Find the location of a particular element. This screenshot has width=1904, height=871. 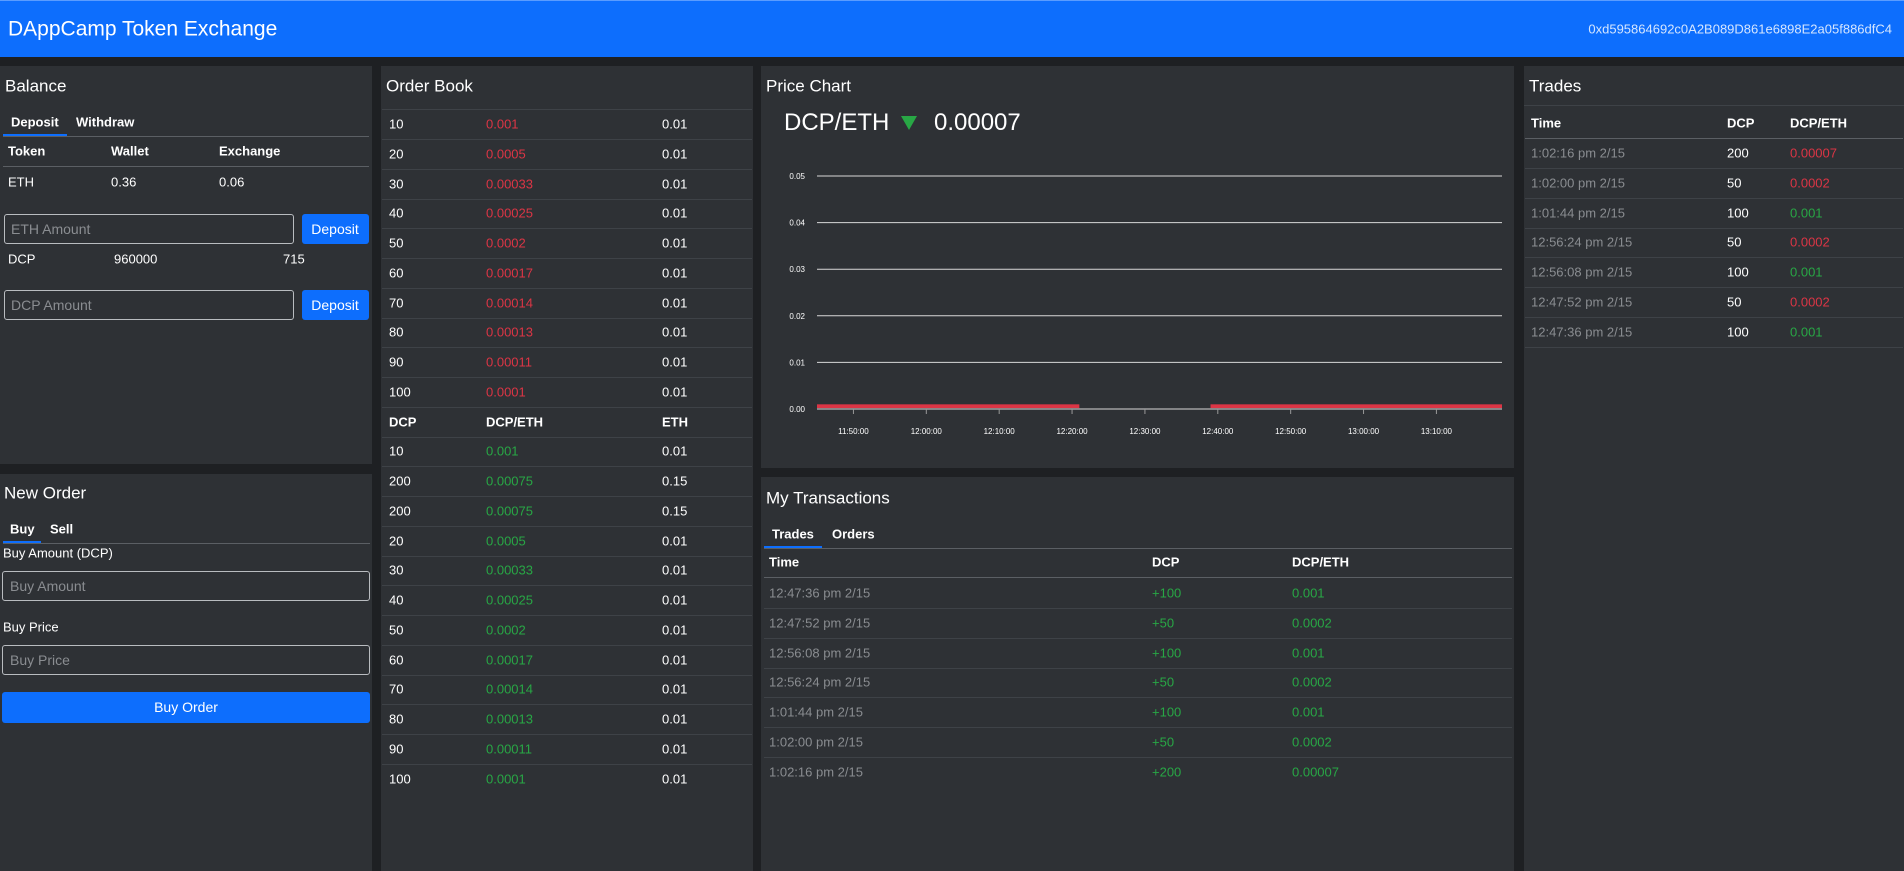

panel-title: Balance is located at coordinates (36, 86).